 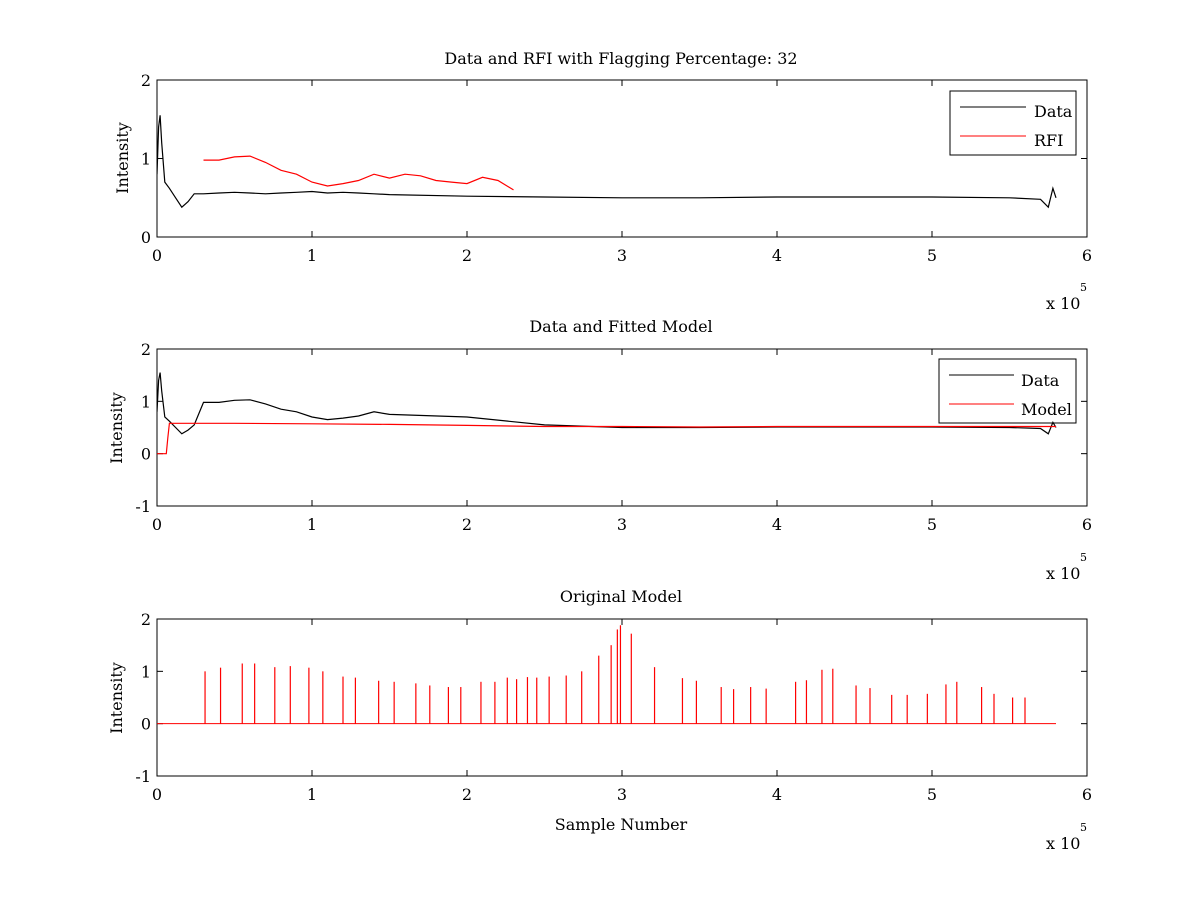 I want to click on series-line-model, so click(x=606, y=438).